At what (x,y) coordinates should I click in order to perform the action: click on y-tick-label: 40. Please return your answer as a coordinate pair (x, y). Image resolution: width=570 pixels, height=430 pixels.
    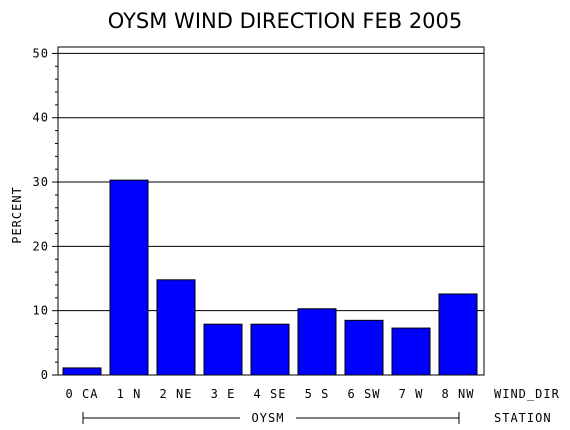
    Looking at the image, I should click on (41, 118).